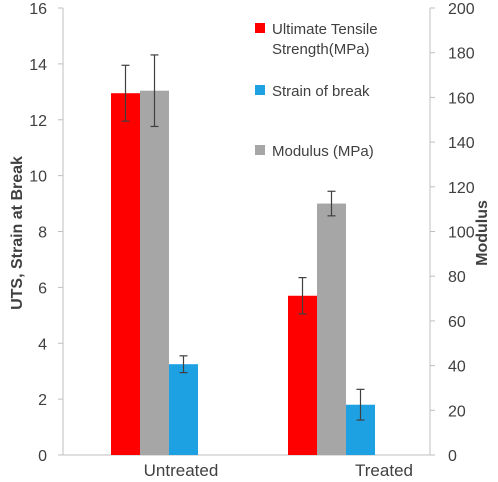 The image size is (498, 482). What do you see at coordinates (38, 9) in the screenshot?
I see `left-tick-label: 16` at bounding box center [38, 9].